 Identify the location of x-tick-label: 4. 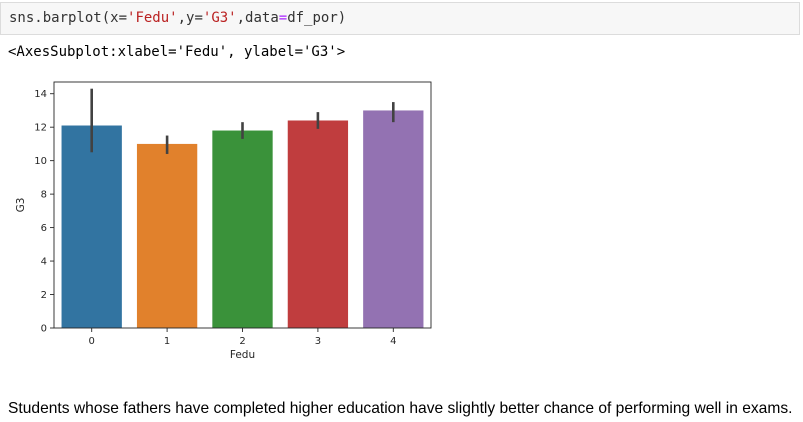
(393, 341).